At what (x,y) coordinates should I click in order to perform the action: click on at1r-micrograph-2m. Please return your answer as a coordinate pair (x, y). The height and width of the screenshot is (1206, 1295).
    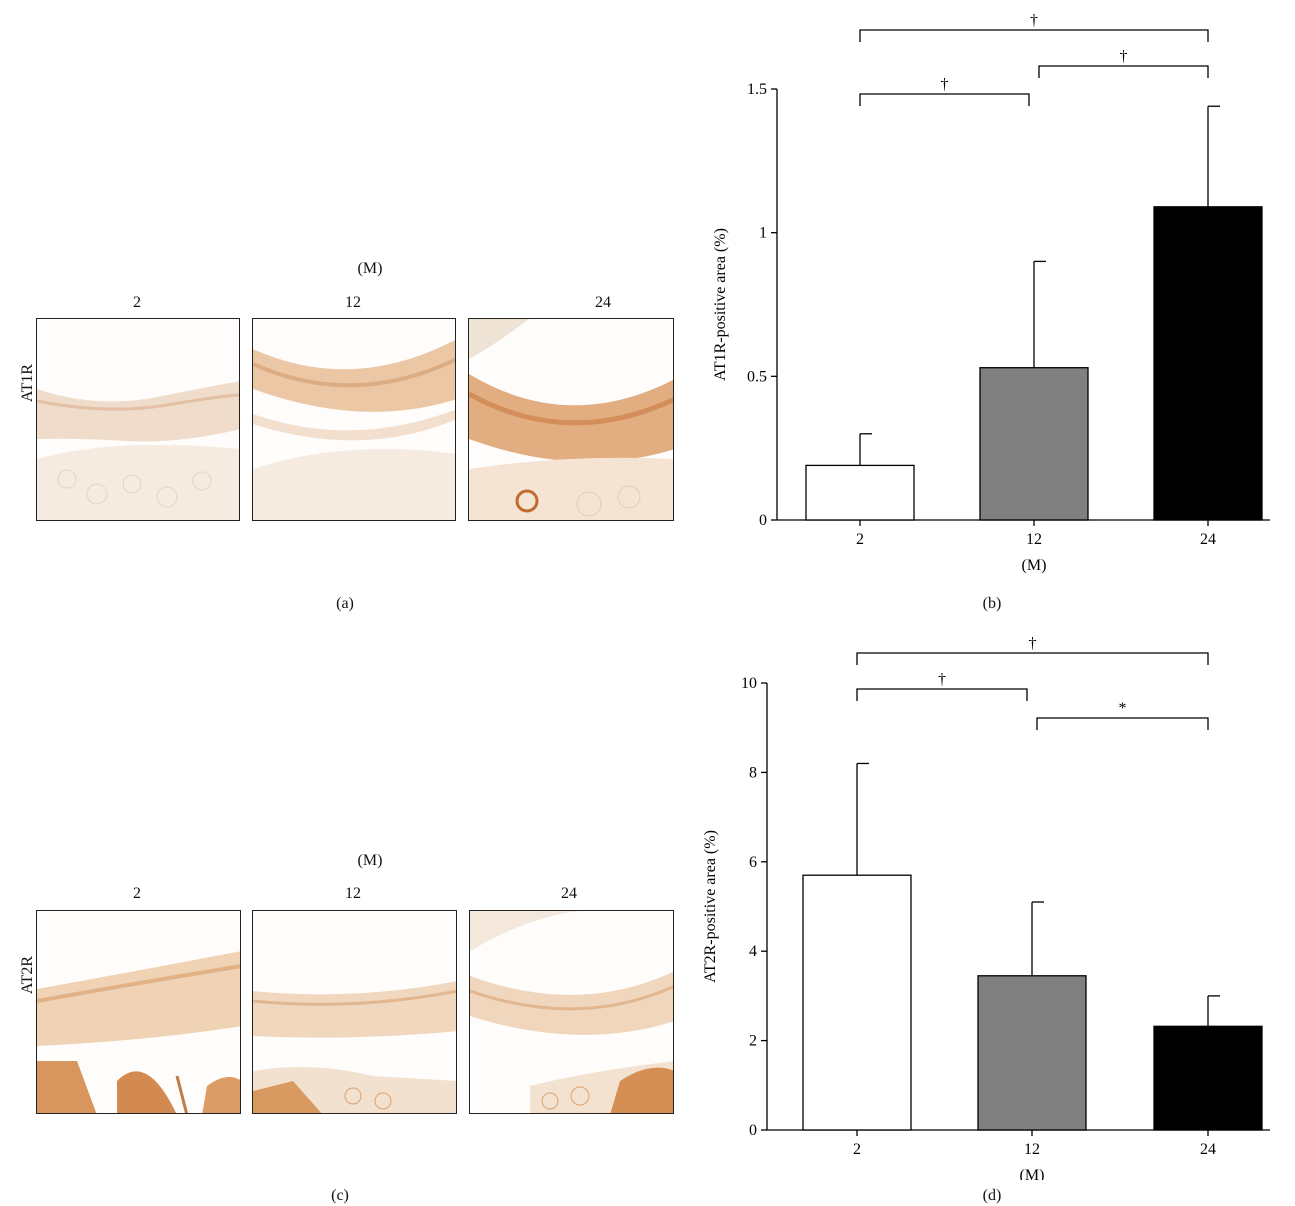
    Looking at the image, I should click on (138, 419).